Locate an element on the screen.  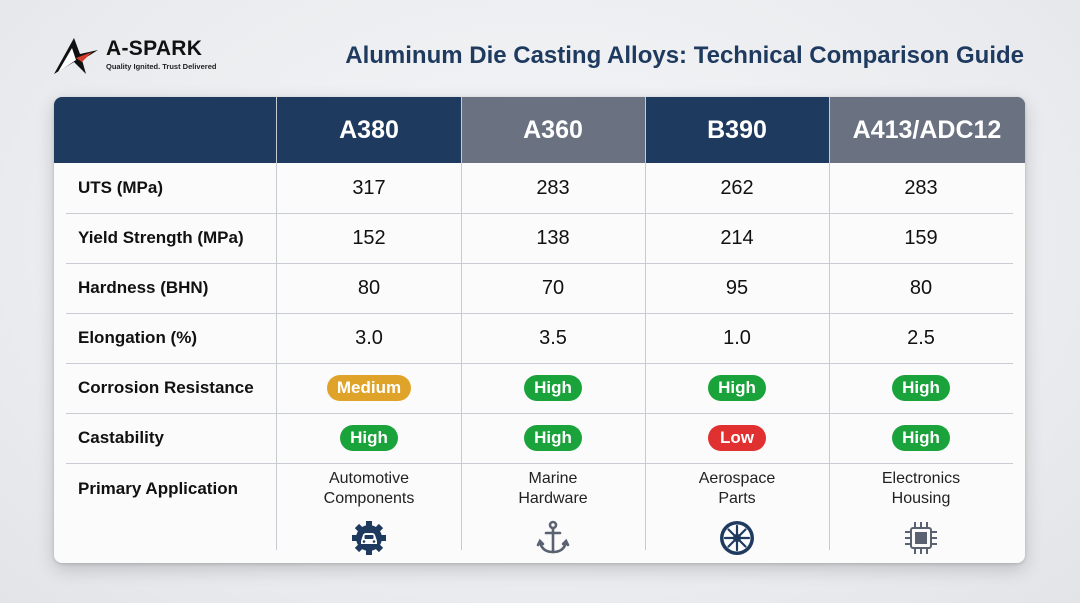
rating-badge: Medium is located at coordinates (369, 388).